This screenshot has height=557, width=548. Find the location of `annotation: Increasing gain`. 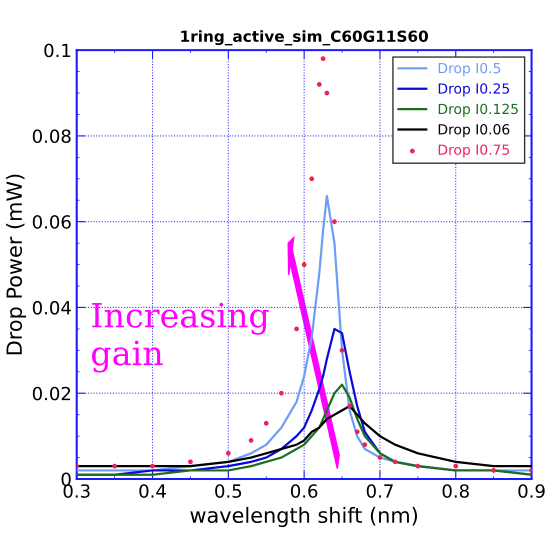

annotation: Increasing gain is located at coordinates (180, 337).